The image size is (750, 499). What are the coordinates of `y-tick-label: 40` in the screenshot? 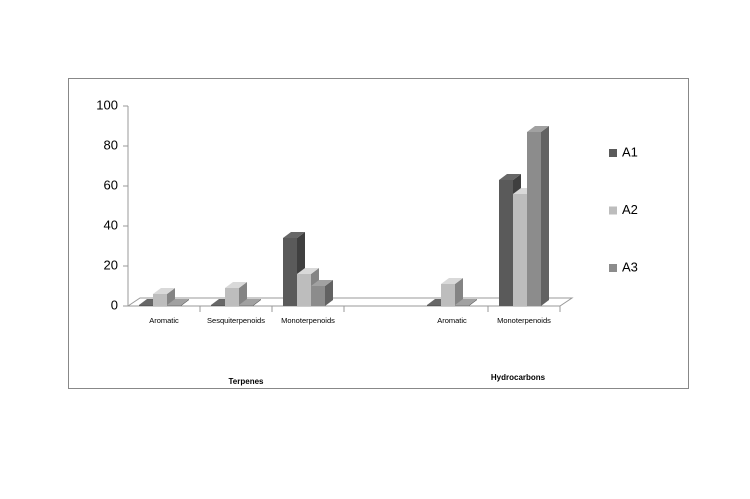 It's located at (111, 224).